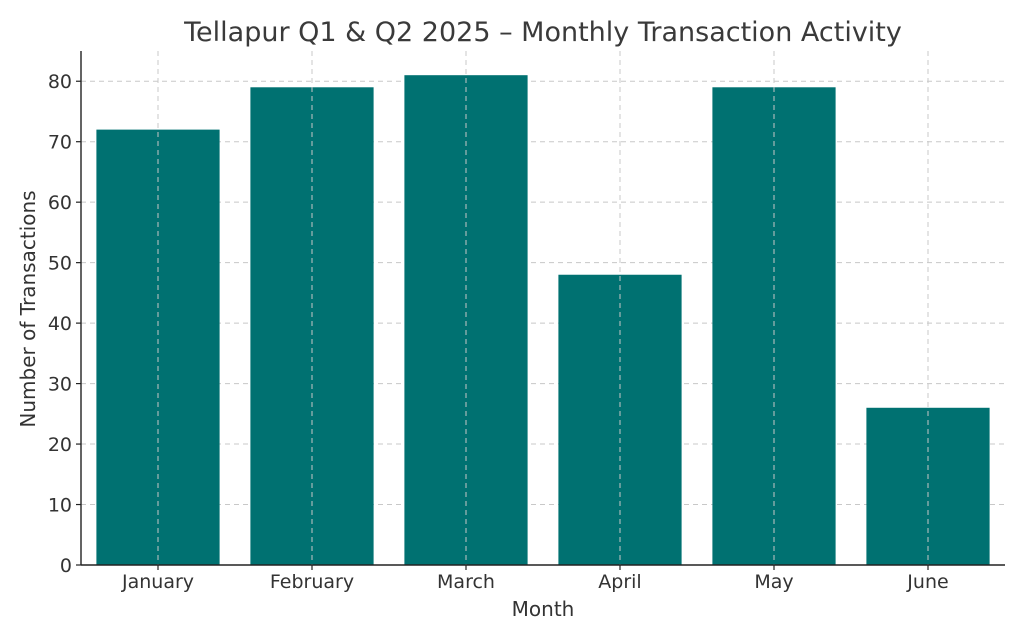 This screenshot has width=1024, height=640. What do you see at coordinates (60, 82) in the screenshot?
I see `y-tick-label: 80` at bounding box center [60, 82].